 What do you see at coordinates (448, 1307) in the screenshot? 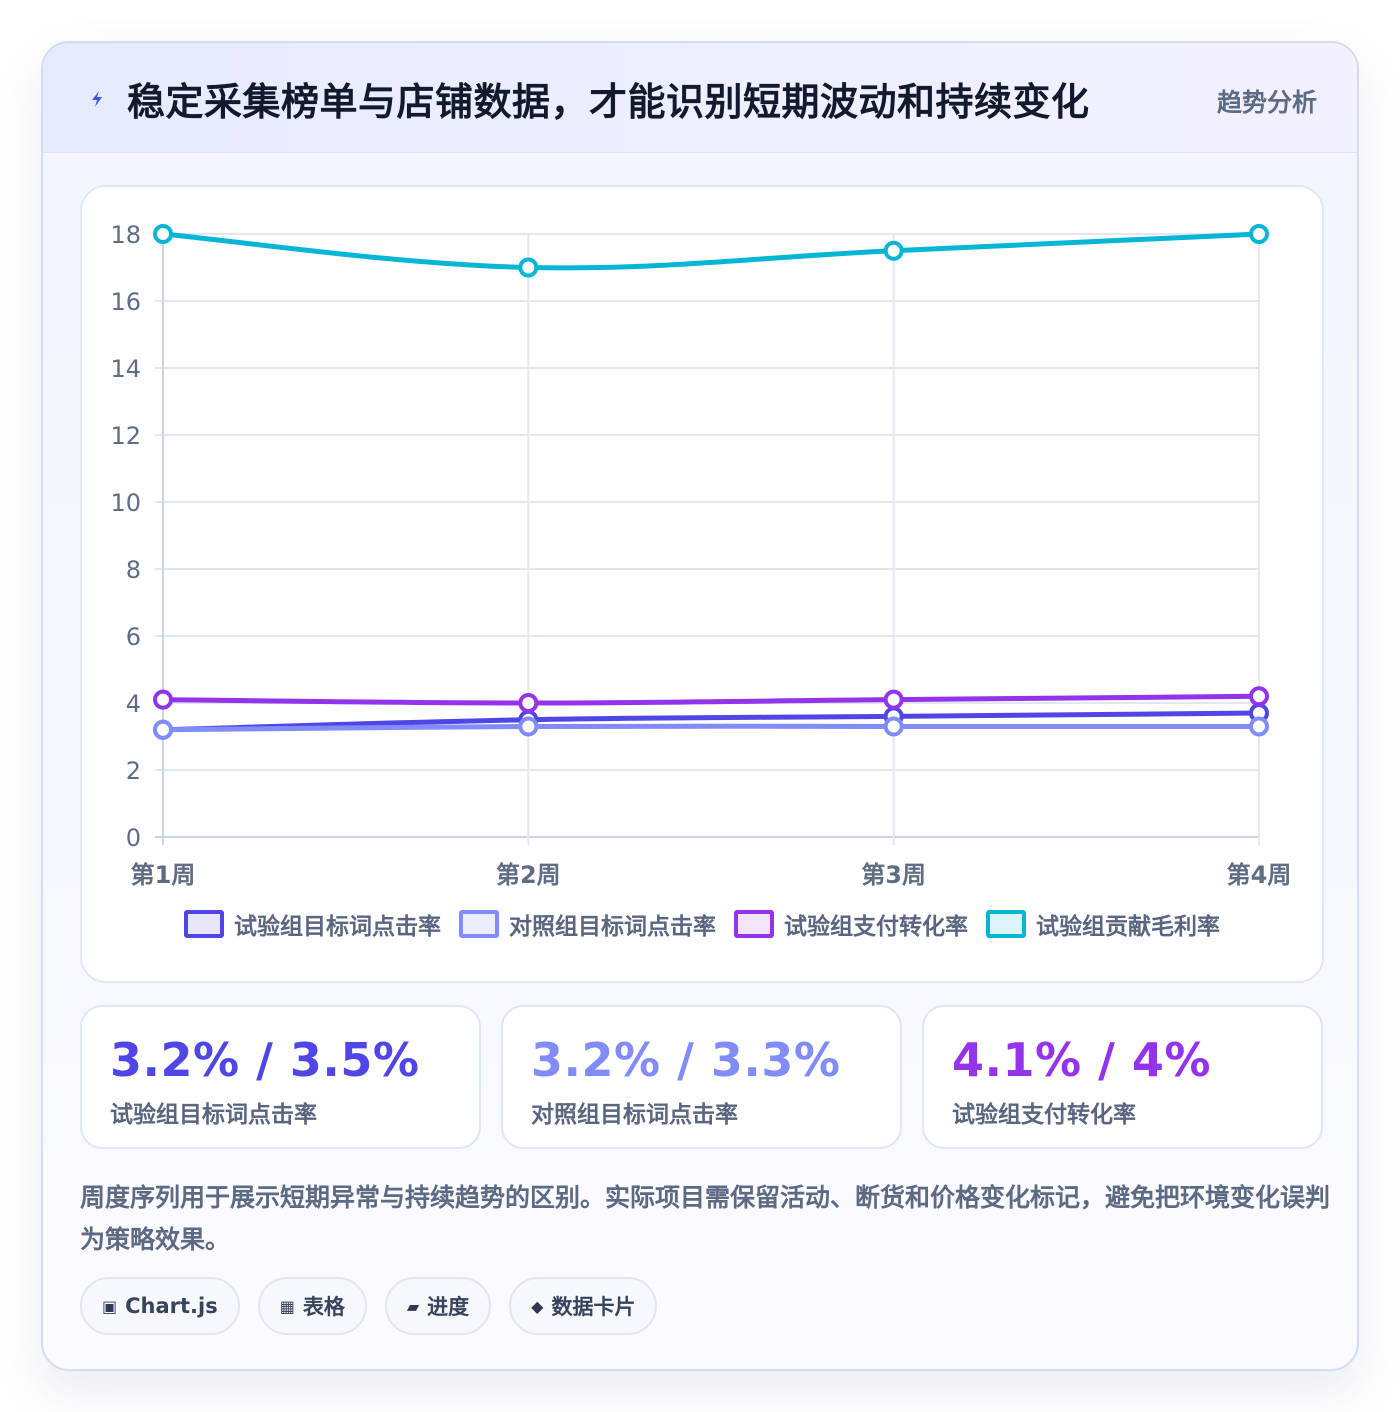
I see `chip-label: 进度` at bounding box center [448, 1307].